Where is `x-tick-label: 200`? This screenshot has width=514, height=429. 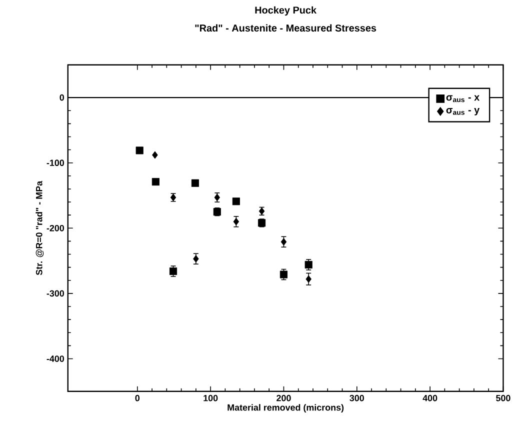
x-tick-label: 200 is located at coordinates (283, 398).